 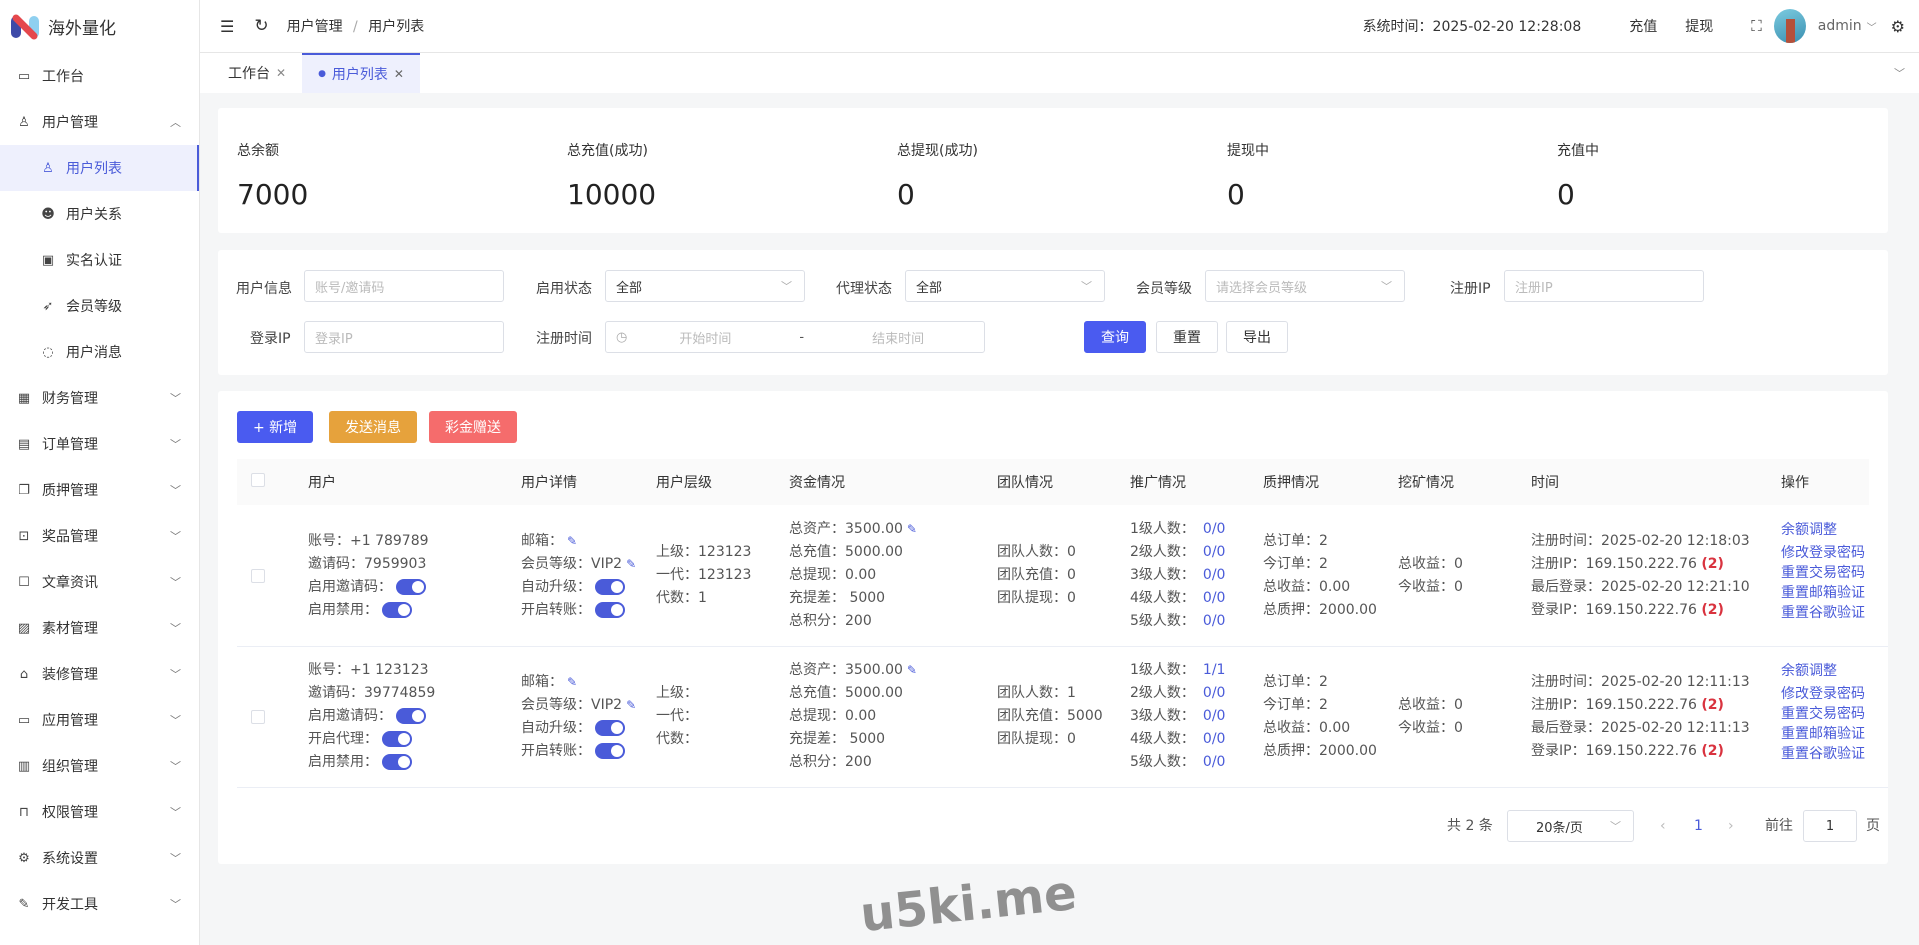 I want to click on page-size-select: 20条/页 ﹀, so click(x=1570, y=826).